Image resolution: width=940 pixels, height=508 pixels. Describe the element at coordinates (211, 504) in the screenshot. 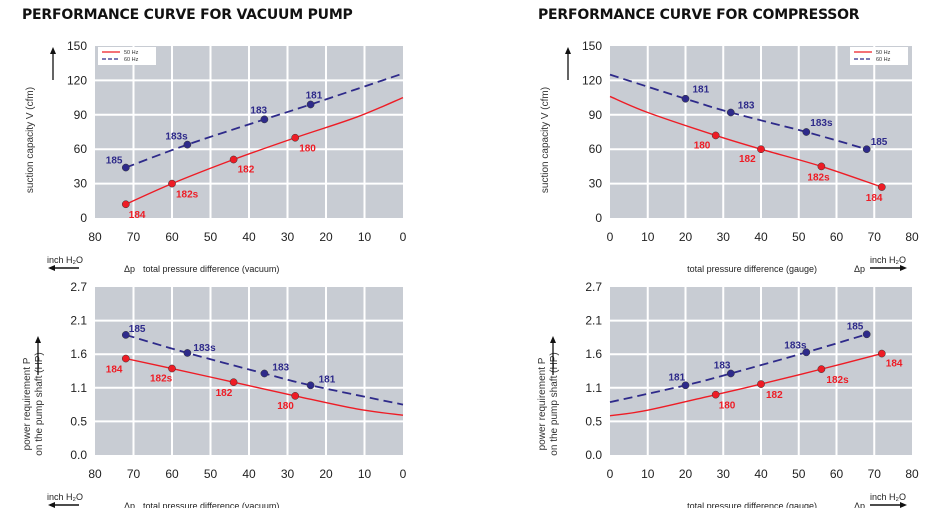

I see `x-axis-label: total pressure difference (vacuum)` at that location.